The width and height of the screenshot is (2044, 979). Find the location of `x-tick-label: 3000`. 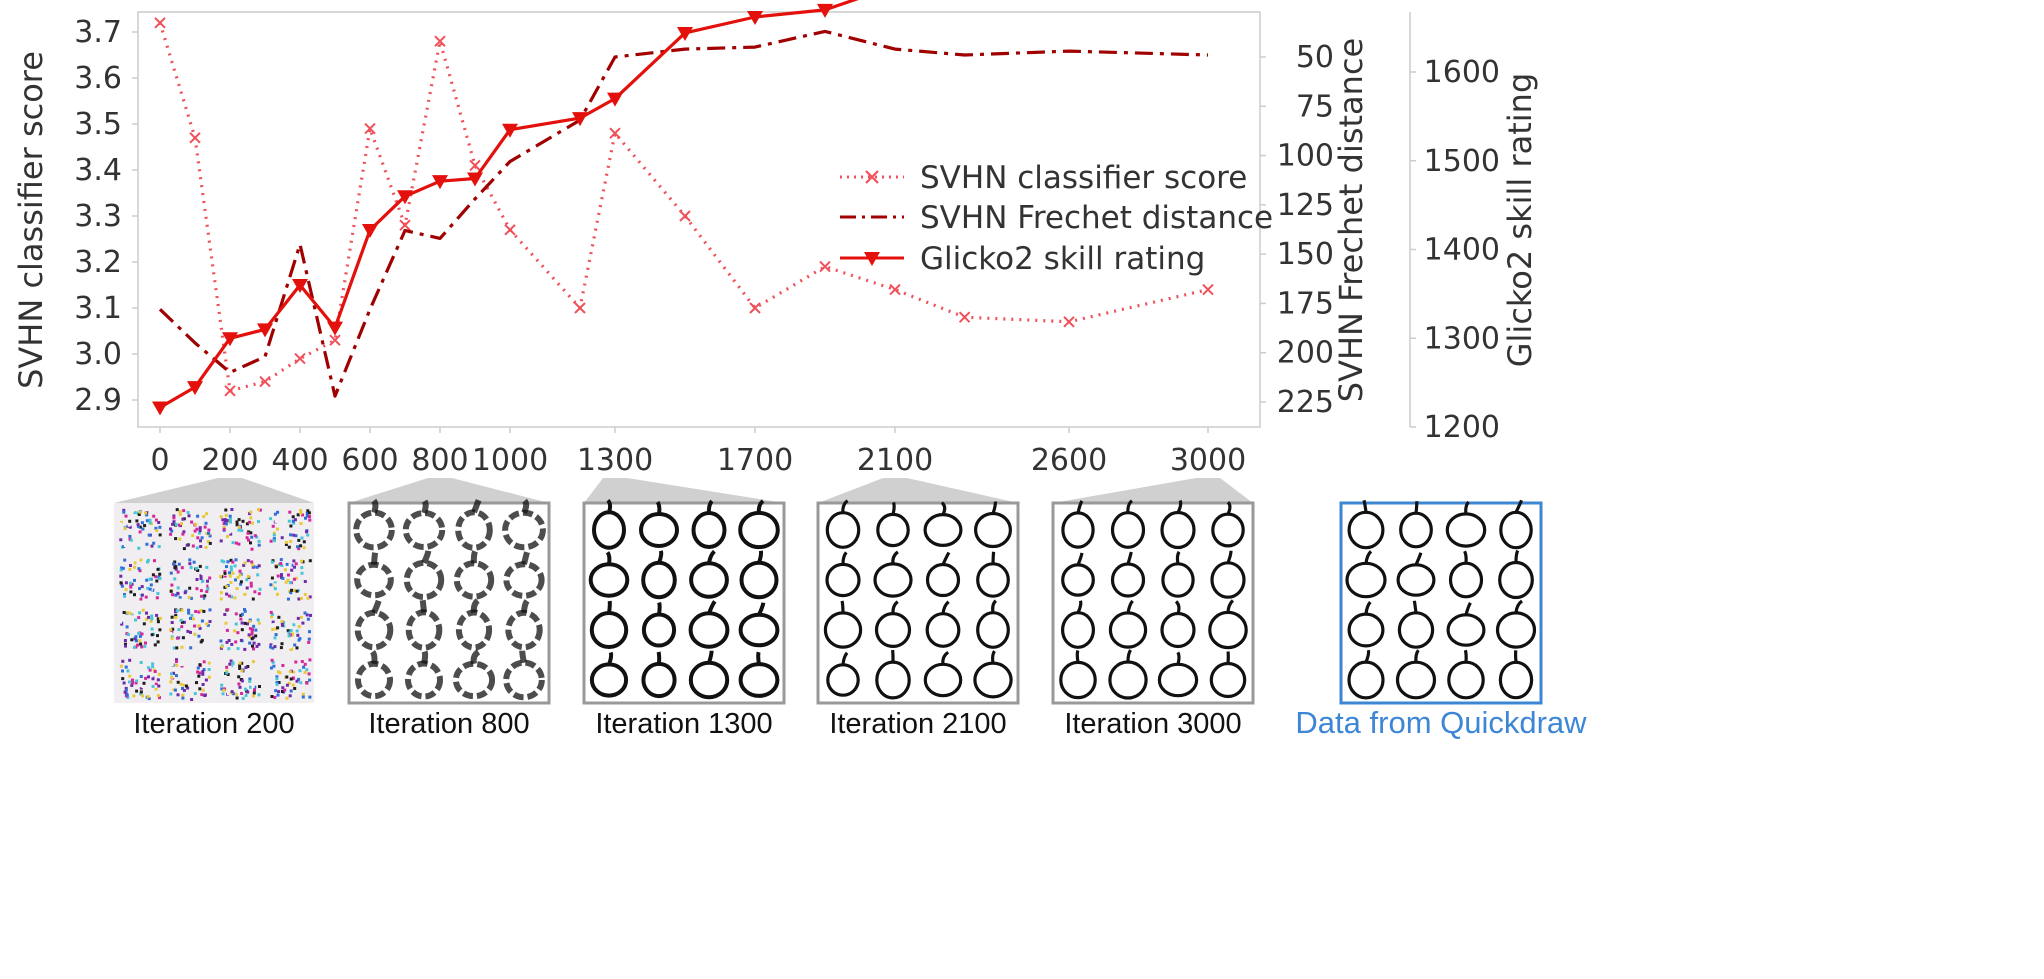

x-tick-label: 3000 is located at coordinates (1208, 460).